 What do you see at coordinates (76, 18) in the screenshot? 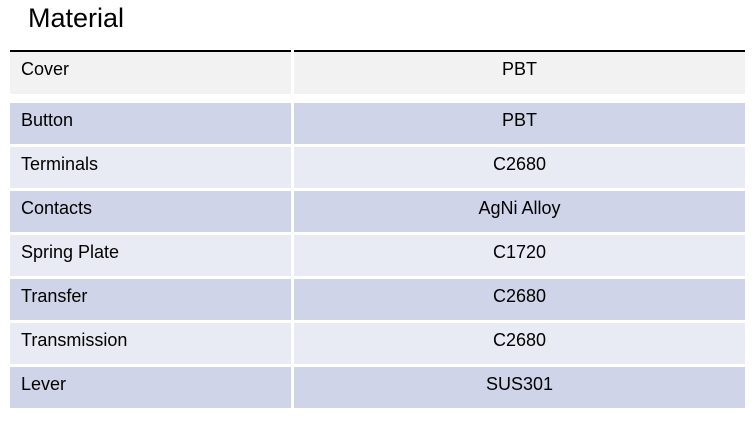
I see `page-title: Material` at bounding box center [76, 18].